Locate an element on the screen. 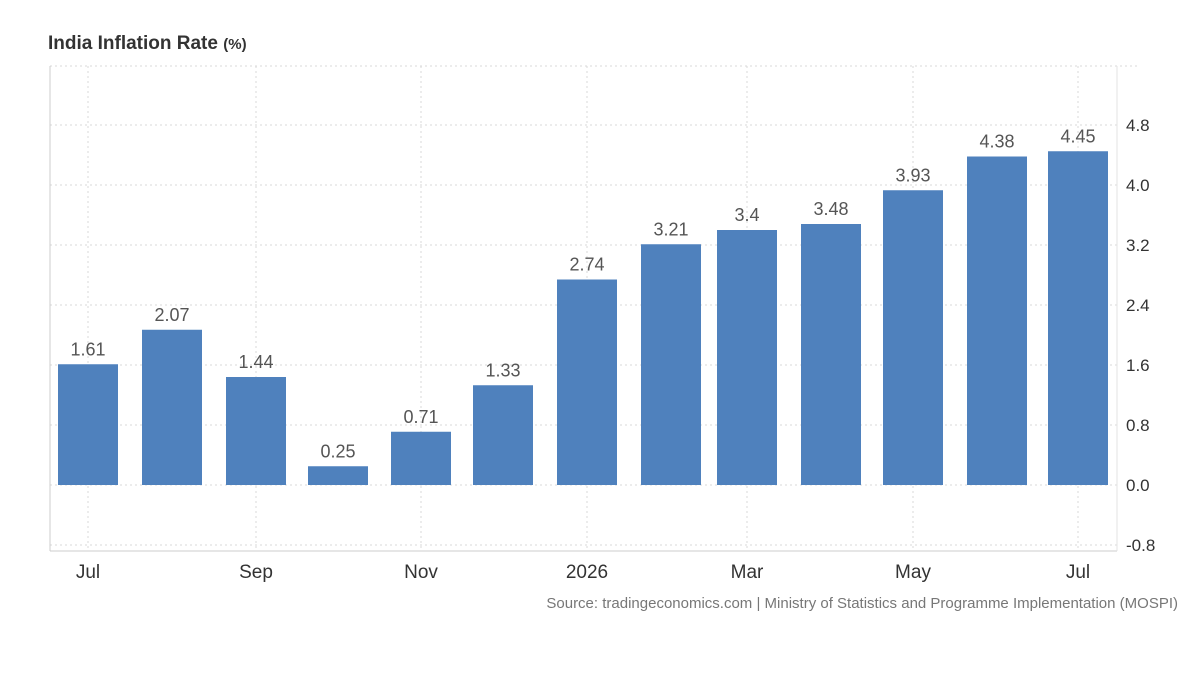 Image resolution: width=1198 pixels, height=675 pixels. bar-value-label: 3.93 is located at coordinates (912, 175).